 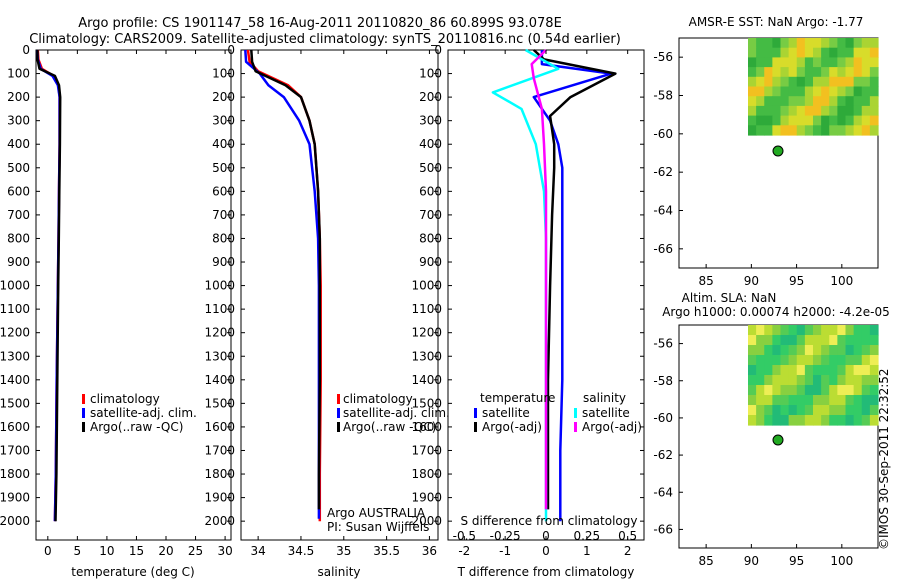 I want to click on legend-label: climatology, so click(x=378, y=399).